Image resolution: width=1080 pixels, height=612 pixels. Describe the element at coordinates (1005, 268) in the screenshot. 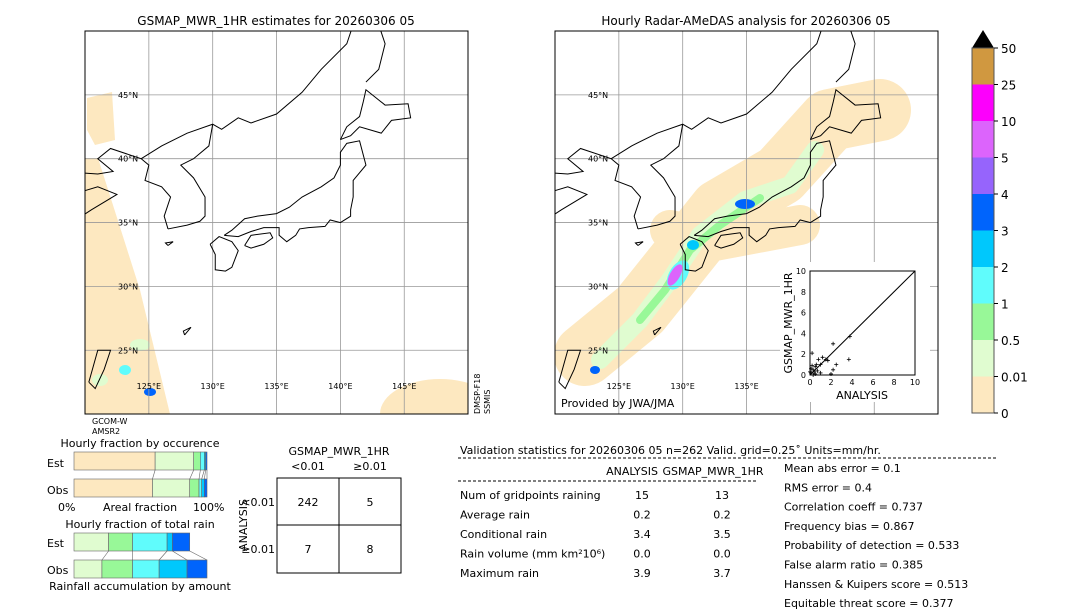

I see `colorbar-tick-label: 2` at that location.